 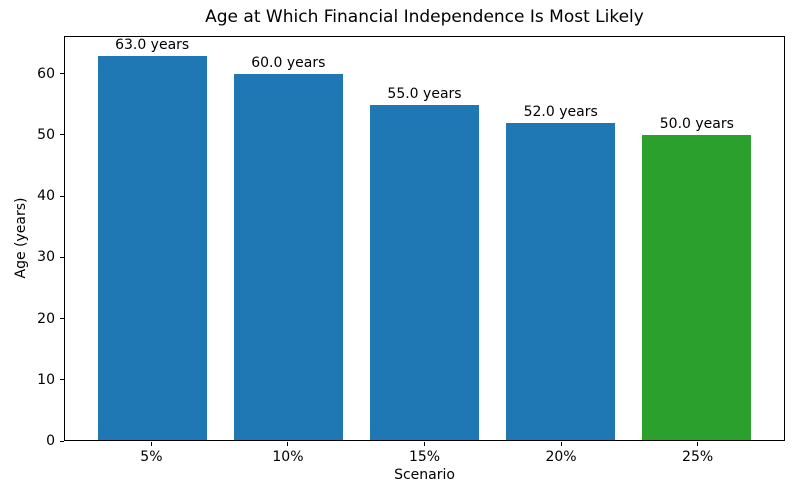 What do you see at coordinates (698, 457) in the screenshot?
I see `x-tick-label: 25%` at bounding box center [698, 457].